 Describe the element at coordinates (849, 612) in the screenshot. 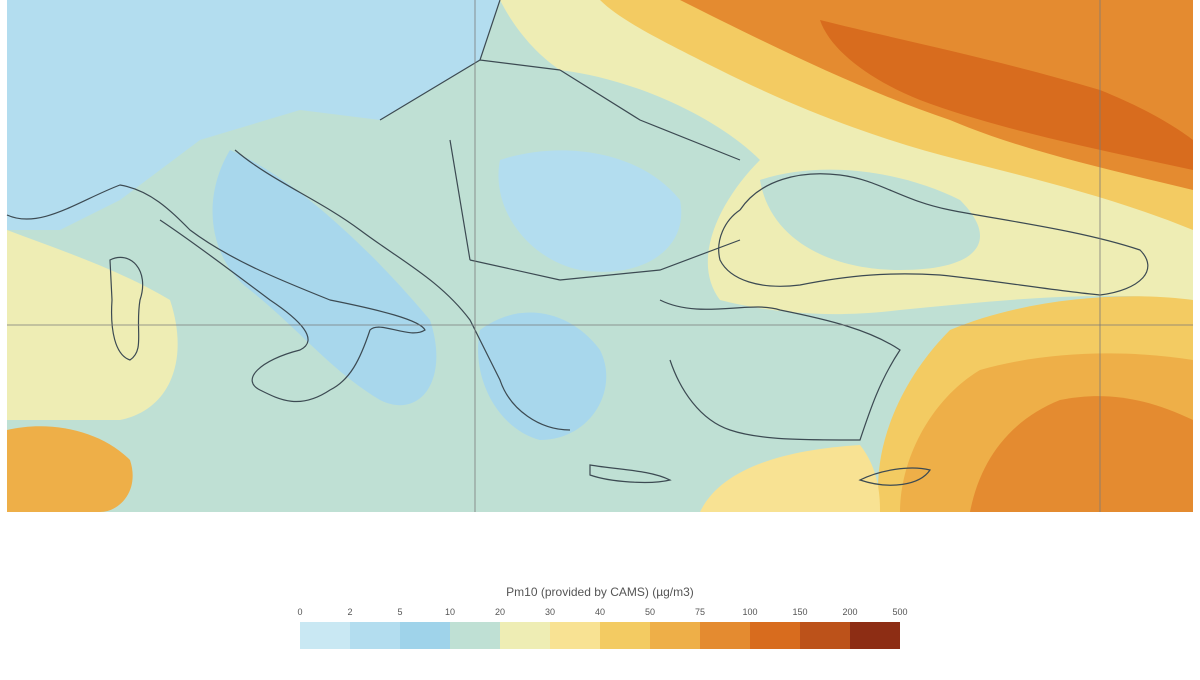

I see `legend-tick-label: 200` at that location.